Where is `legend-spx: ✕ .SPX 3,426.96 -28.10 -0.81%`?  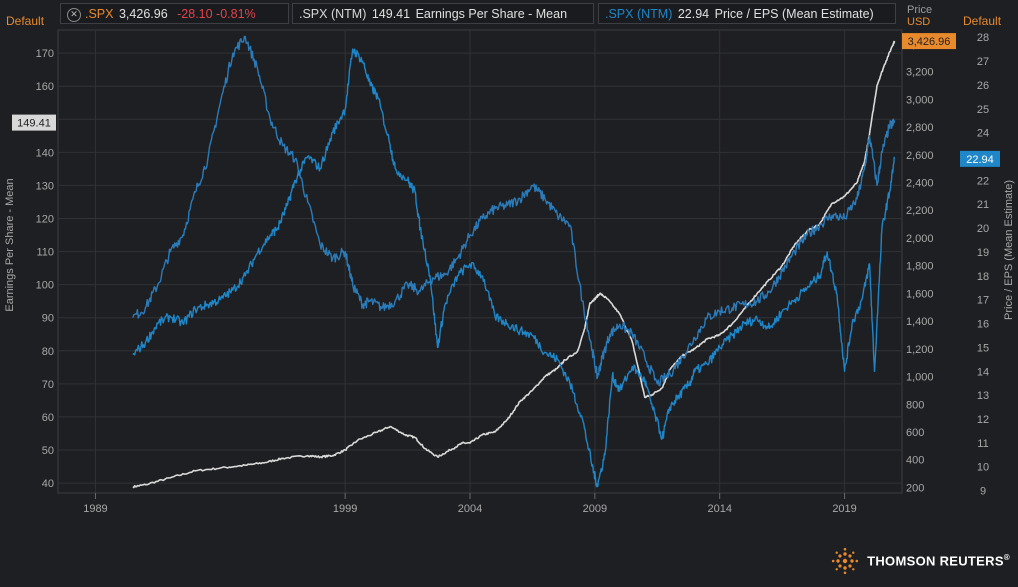 legend-spx: ✕ .SPX 3,426.96 -28.10 -0.81% is located at coordinates (174, 13).